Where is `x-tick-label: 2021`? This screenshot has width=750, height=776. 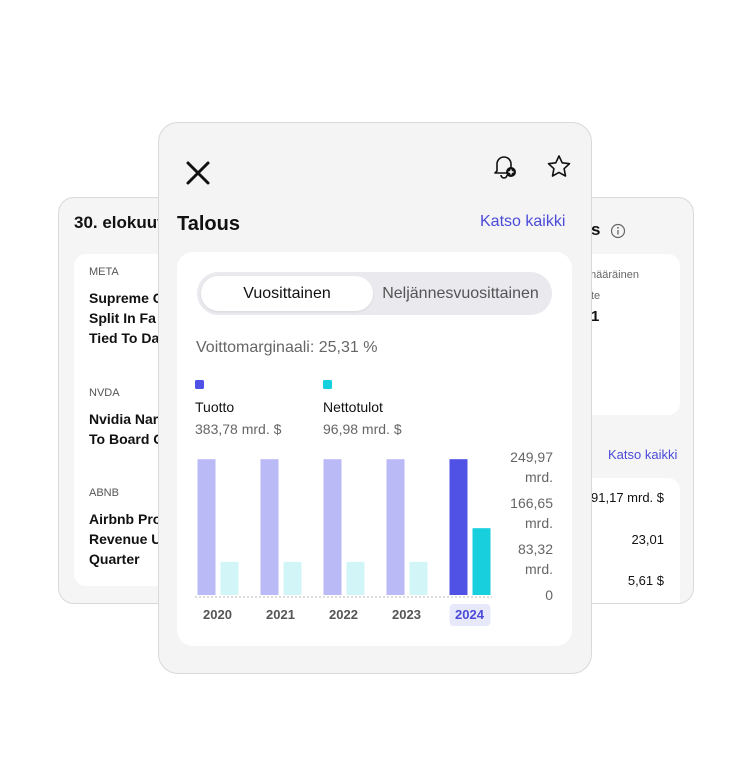 x-tick-label: 2021 is located at coordinates (280, 614).